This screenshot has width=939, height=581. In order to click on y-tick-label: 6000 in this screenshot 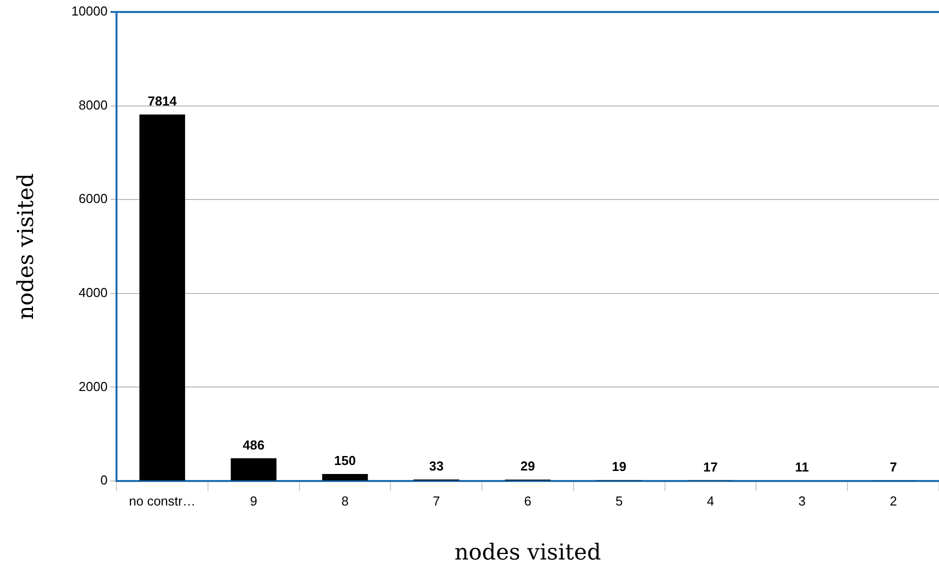, I will do `click(93, 198)`.